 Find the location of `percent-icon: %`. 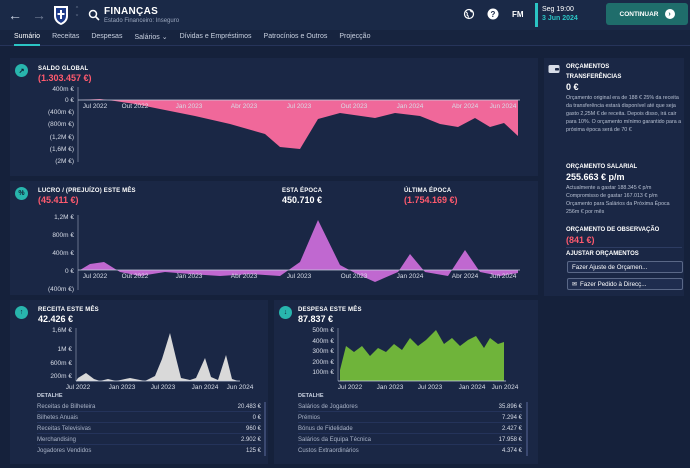

percent-icon: % is located at coordinates (21, 193).